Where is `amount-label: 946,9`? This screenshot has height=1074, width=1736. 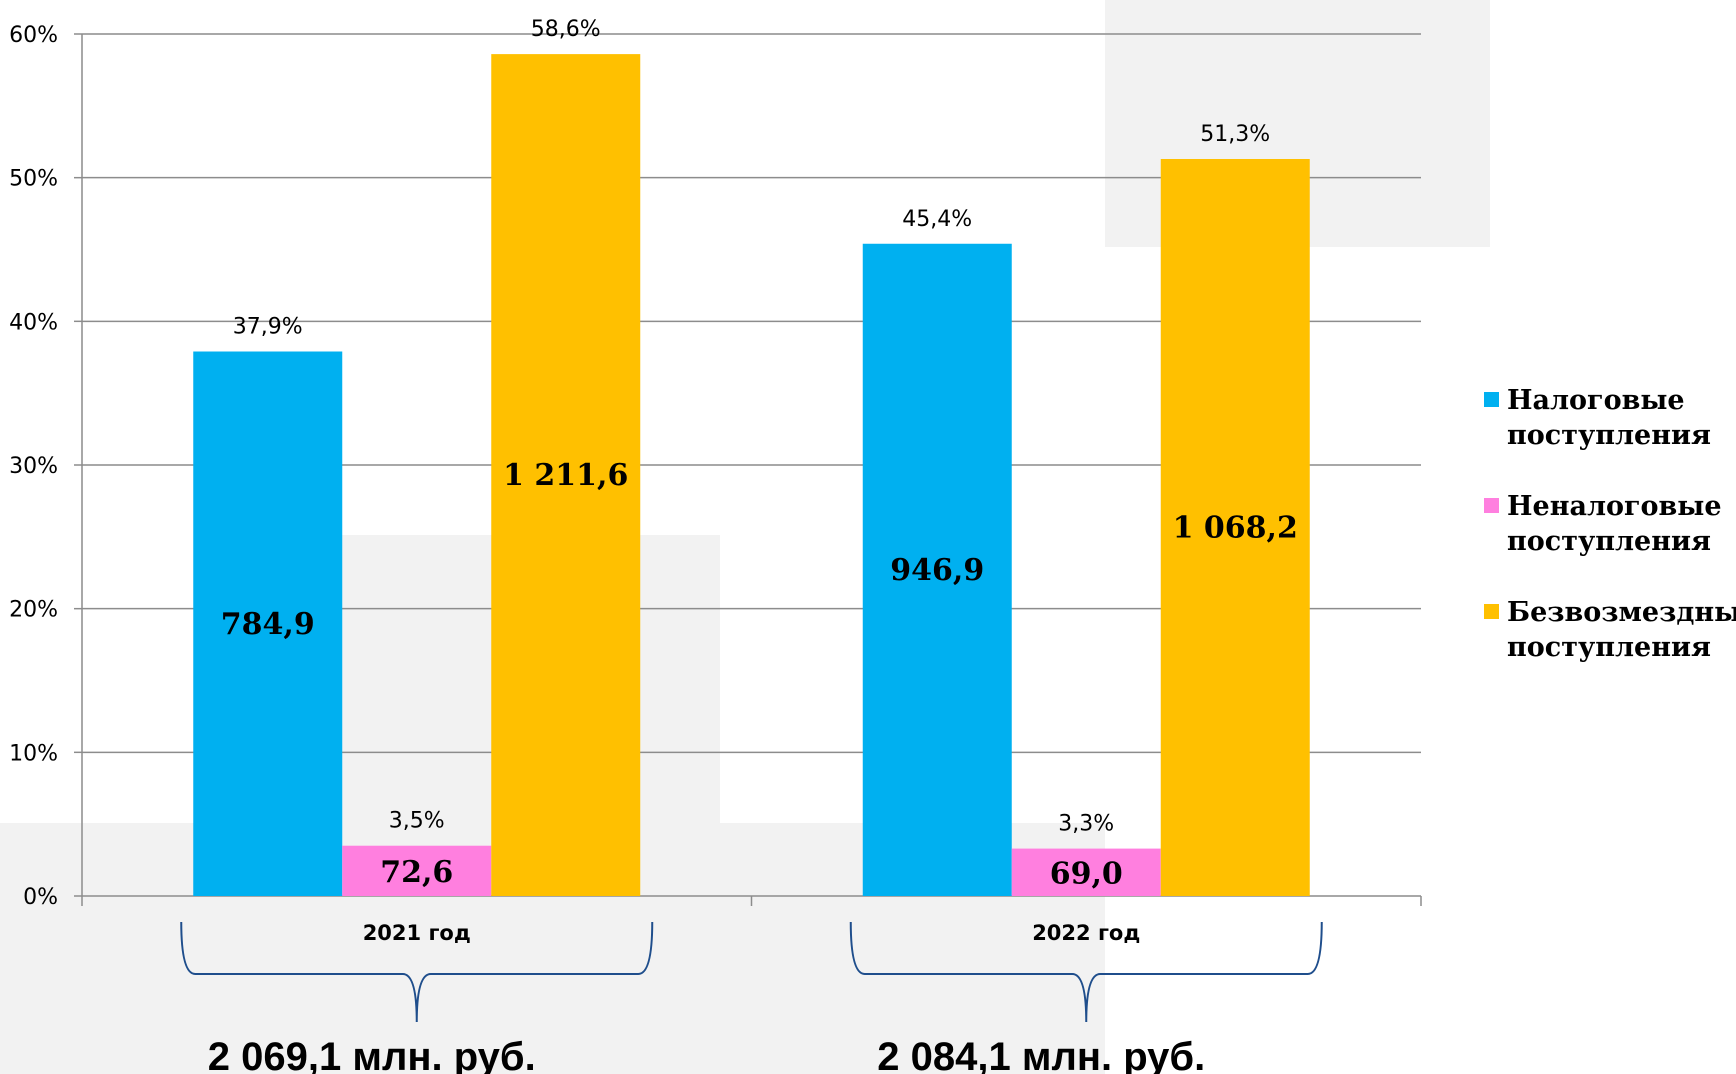 amount-label: 946,9 is located at coordinates (937, 570).